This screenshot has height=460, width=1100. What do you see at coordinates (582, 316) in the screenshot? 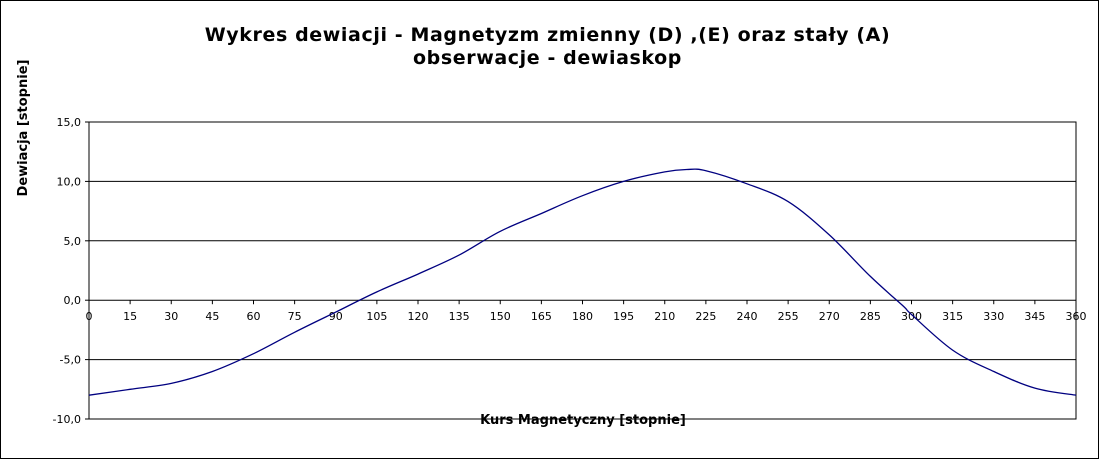
I see `x-tick-label: 180` at bounding box center [582, 316].